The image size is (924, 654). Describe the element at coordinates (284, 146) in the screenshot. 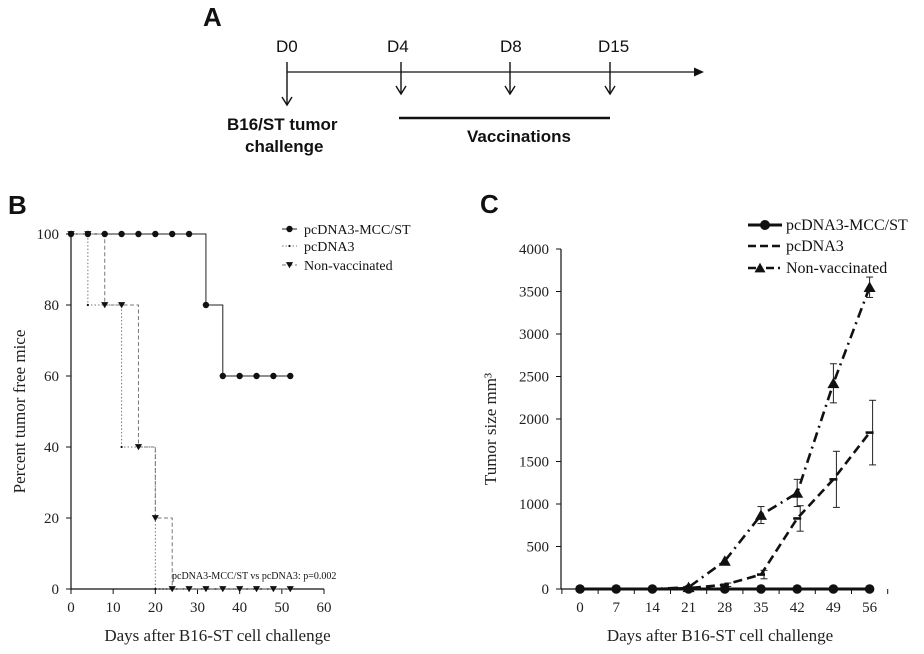

I see `challenge-label-line2: challenge` at that location.